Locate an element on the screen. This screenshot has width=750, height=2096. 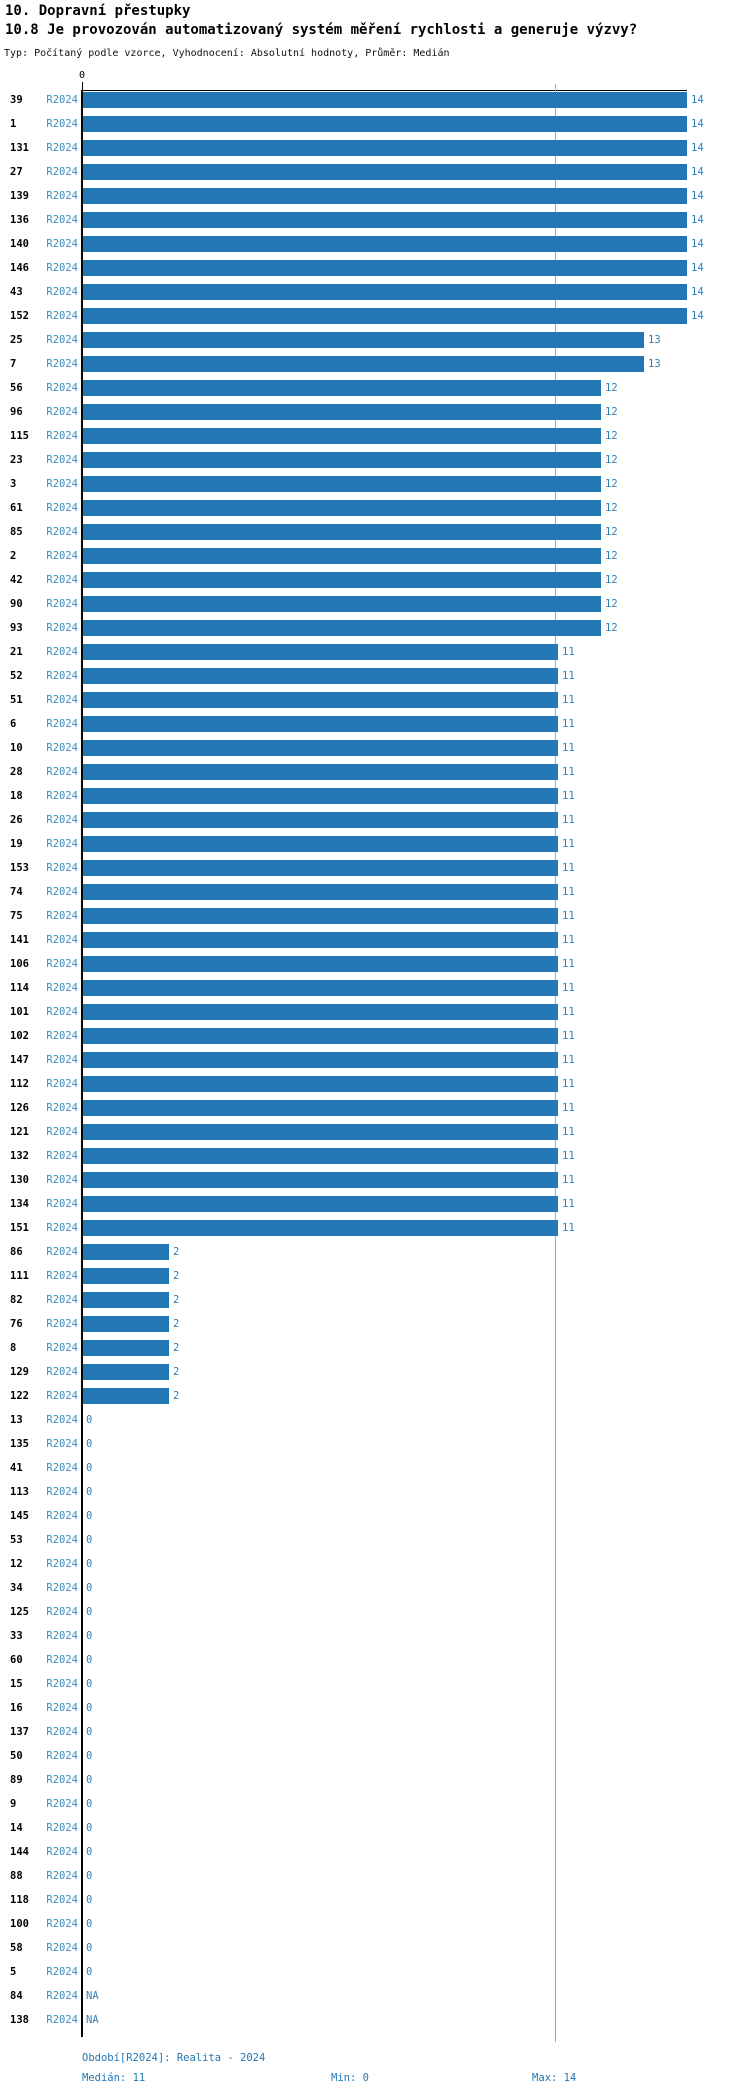
row-id-label: 7 is located at coordinates (13, 364).